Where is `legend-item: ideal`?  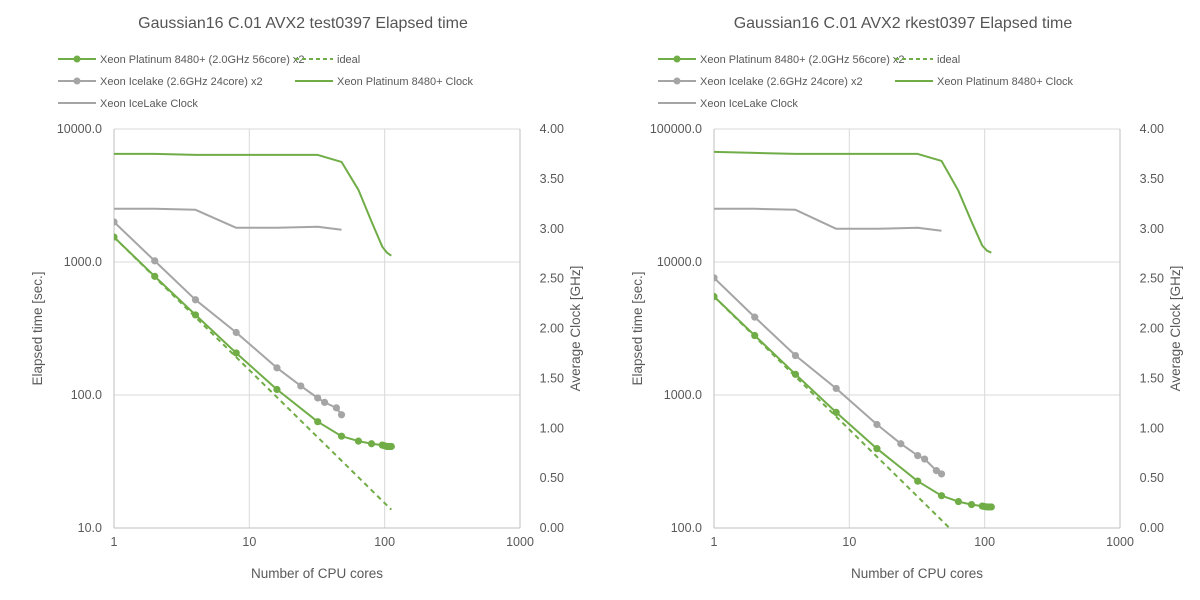
legend-item: ideal is located at coordinates (327, 60).